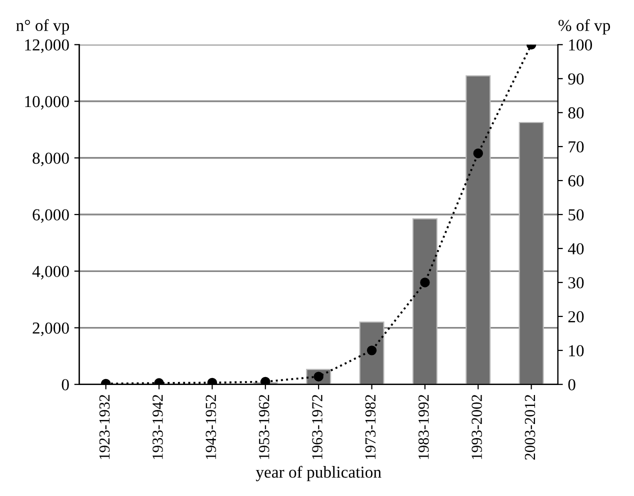 This screenshot has height=496, width=634. I want to click on y-tick-label: 8,000, so click(50, 159).